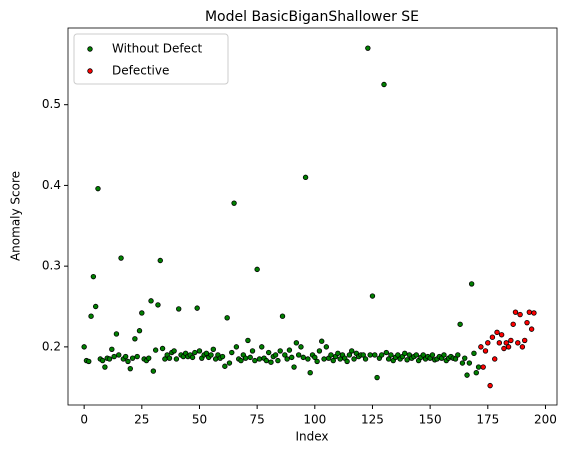 The width and height of the screenshot is (571, 455). Describe the element at coordinates (199, 420) in the screenshot. I see `x-tick-label: 50` at that location.